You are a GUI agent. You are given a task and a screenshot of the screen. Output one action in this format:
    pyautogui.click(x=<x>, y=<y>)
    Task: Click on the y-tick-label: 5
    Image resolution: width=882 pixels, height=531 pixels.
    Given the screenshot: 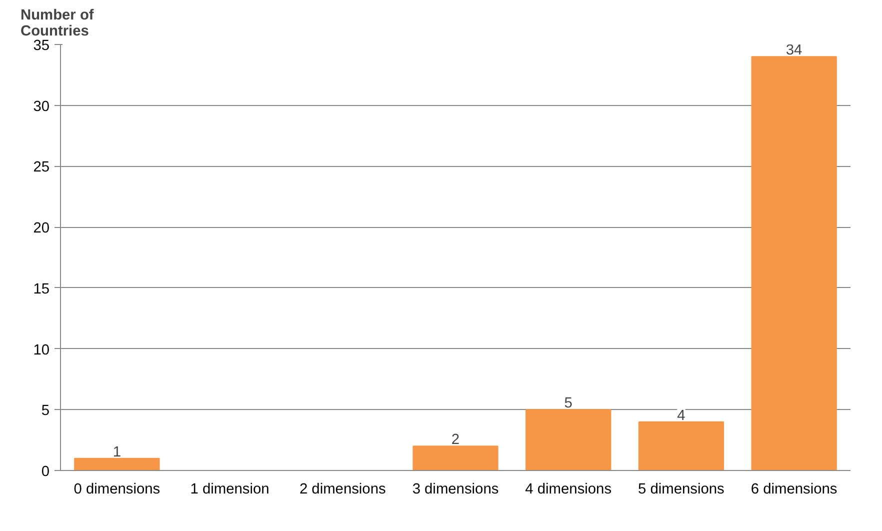 What is the action you would take?
    pyautogui.click(x=45, y=411)
    